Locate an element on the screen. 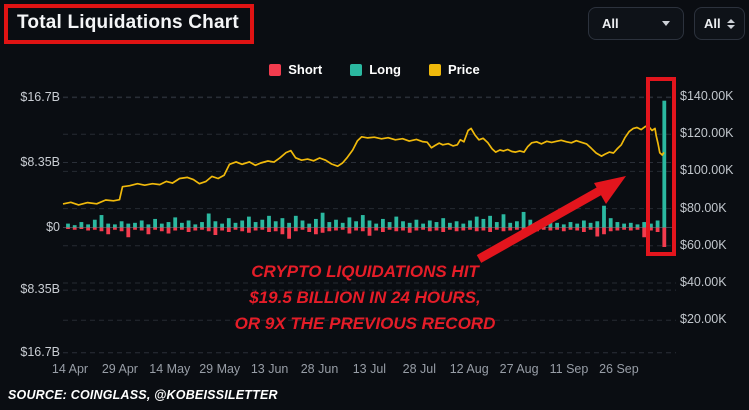 The width and height of the screenshot is (749, 410). x-axis-label: 29 May is located at coordinates (220, 369).